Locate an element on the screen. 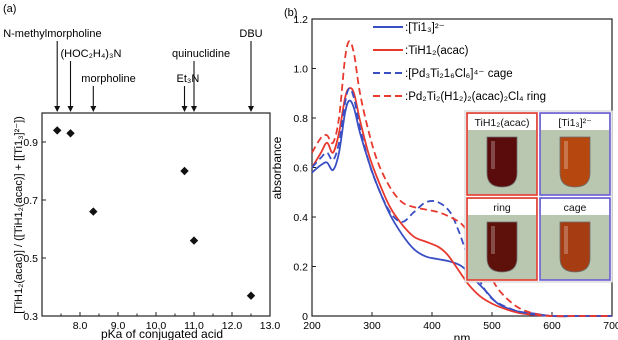  legend-item-cage: :[Pd₃Ti₂1₆Cl₆]⁴⁻ cage is located at coordinates (443, 74).